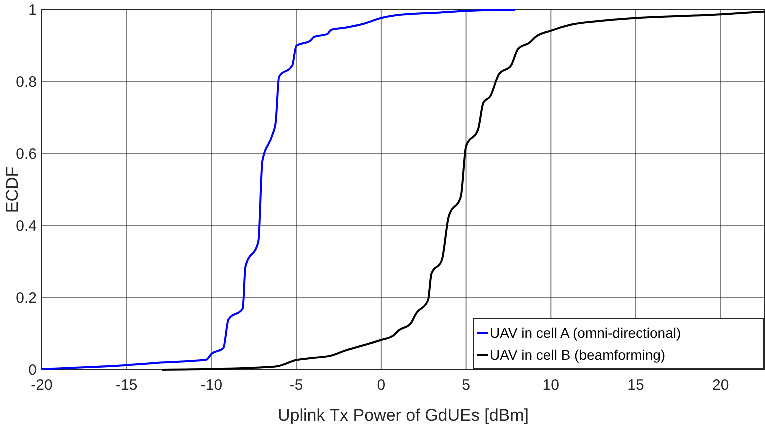 The width and height of the screenshot is (765, 433). Describe the element at coordinates (586, 333) in the screenshot. I see `legend-label: UAV in cell A (omni-directional)` at that location.